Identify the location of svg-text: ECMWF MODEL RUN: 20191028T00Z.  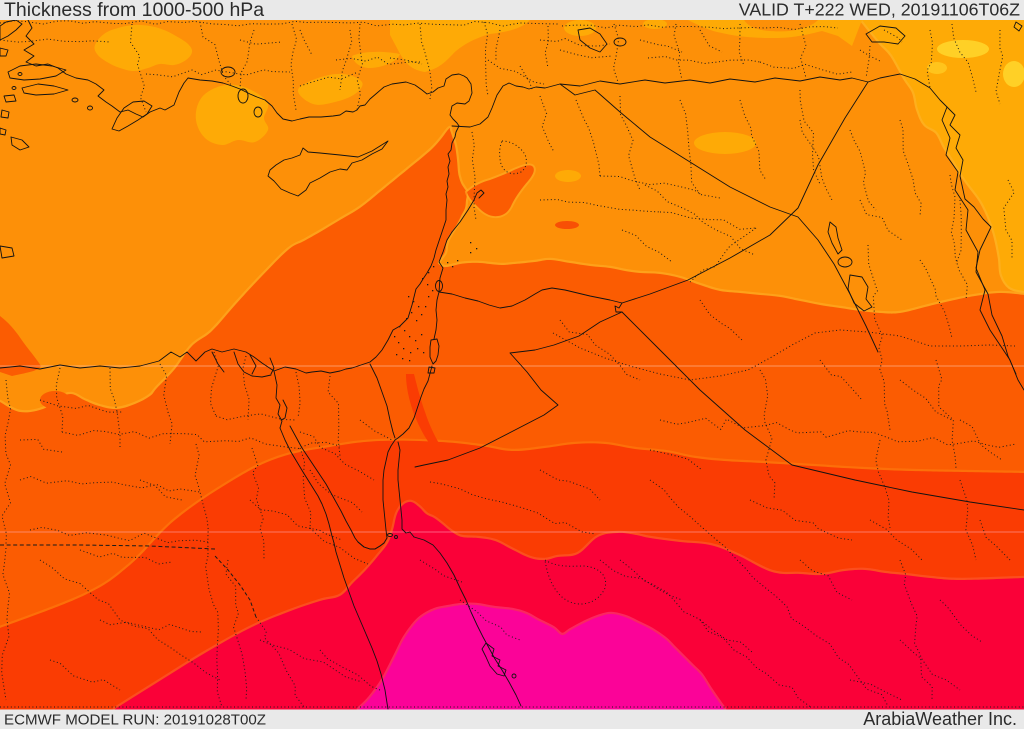
(135, 720).